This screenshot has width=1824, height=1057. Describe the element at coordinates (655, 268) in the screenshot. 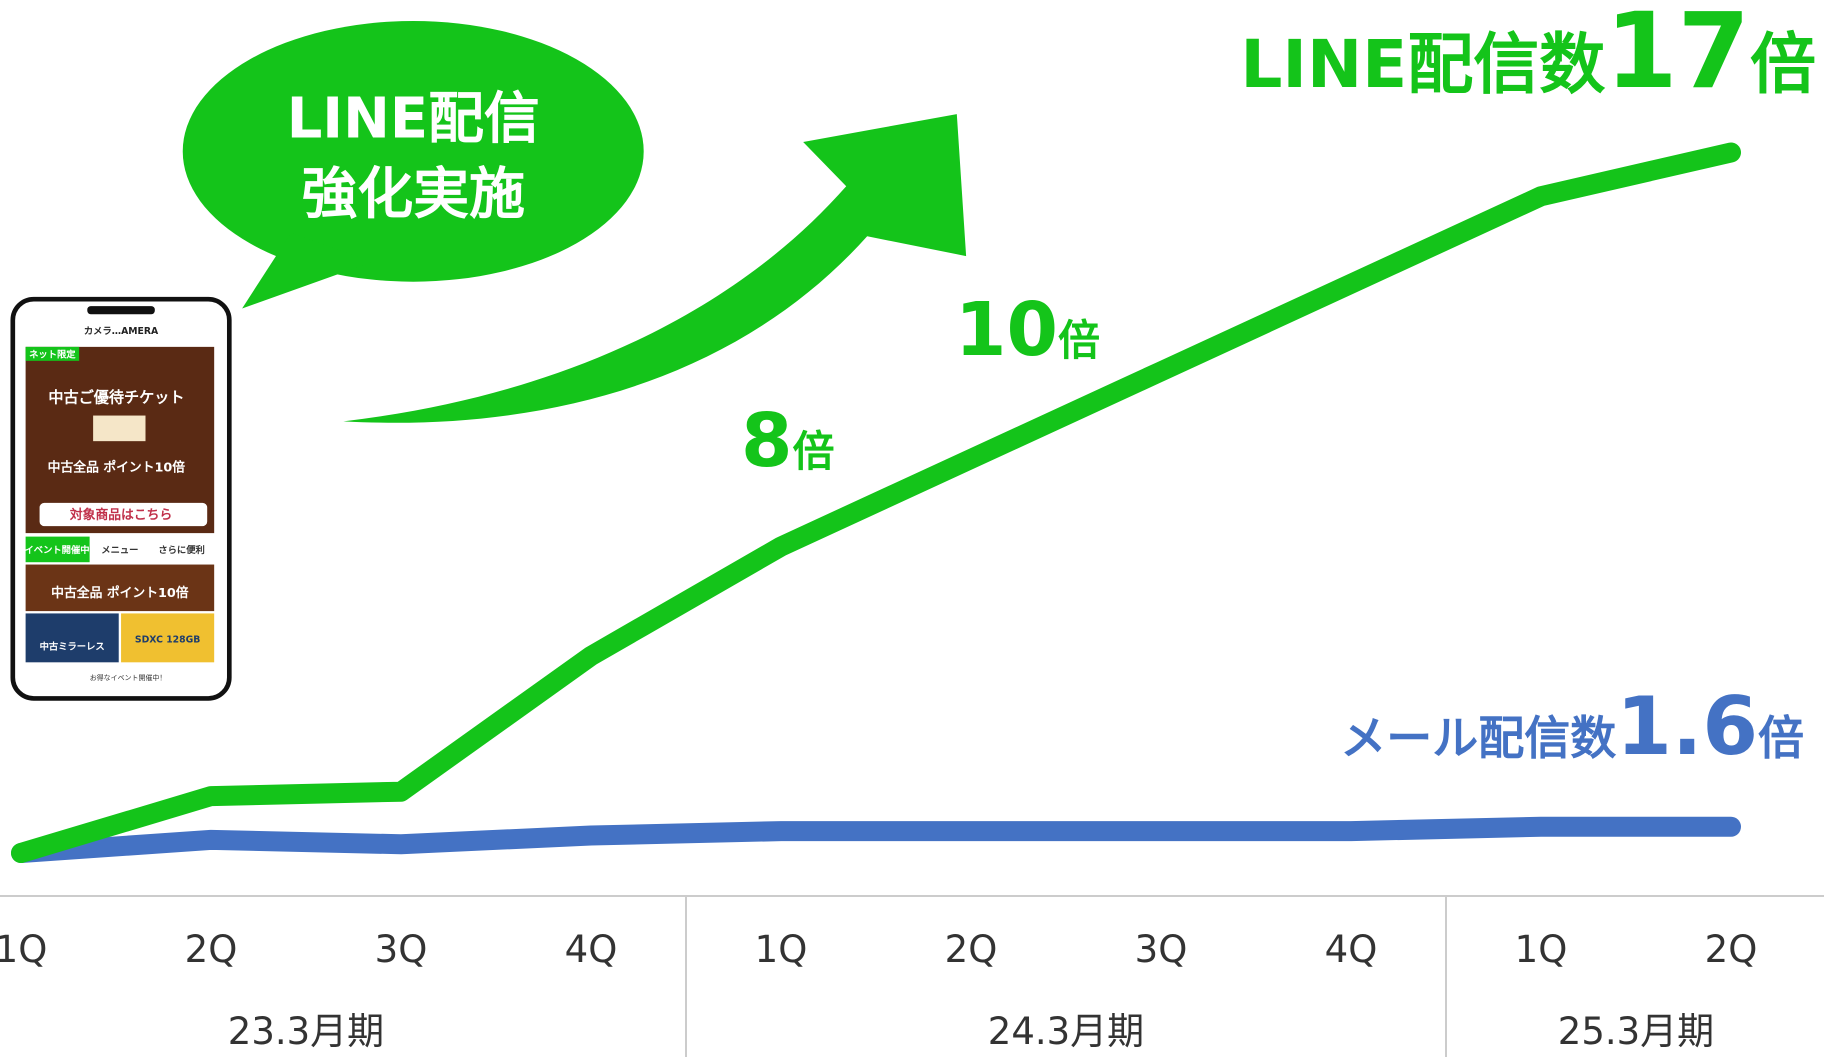

I see `growth-arrow` at that location.